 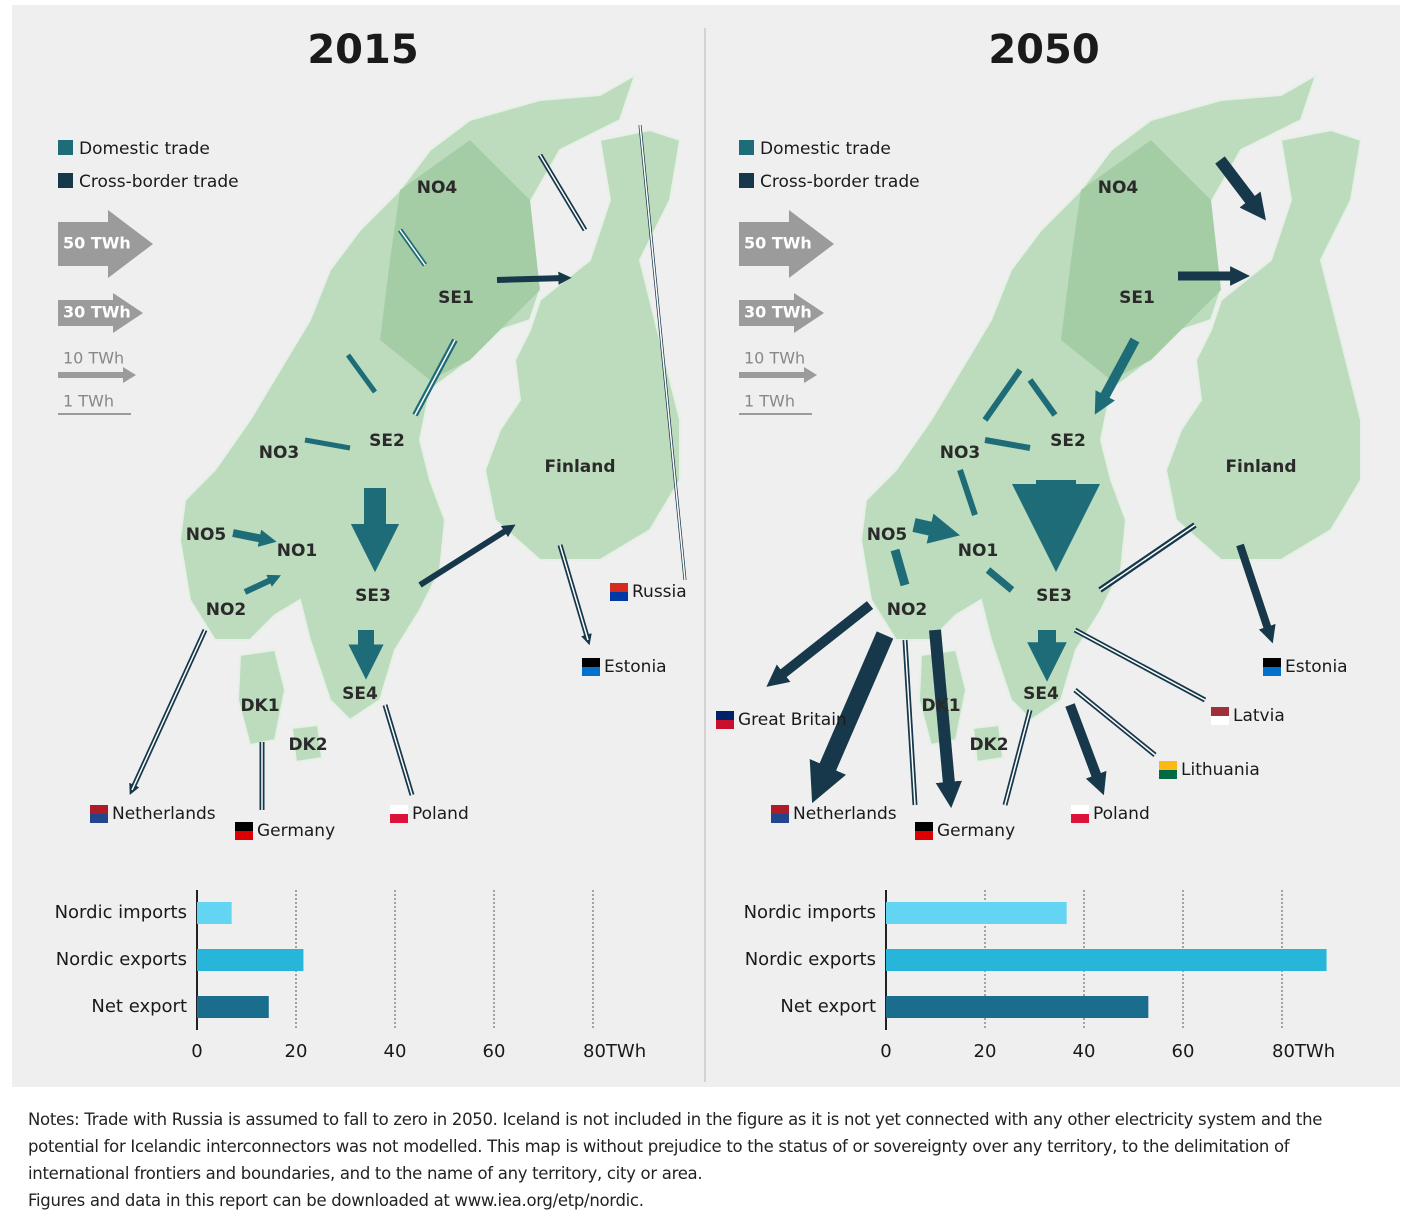 What do you see at coordinates (437, 188) in the screenshot?
I see `region-label: NO4` at bounding box center [437, 188].